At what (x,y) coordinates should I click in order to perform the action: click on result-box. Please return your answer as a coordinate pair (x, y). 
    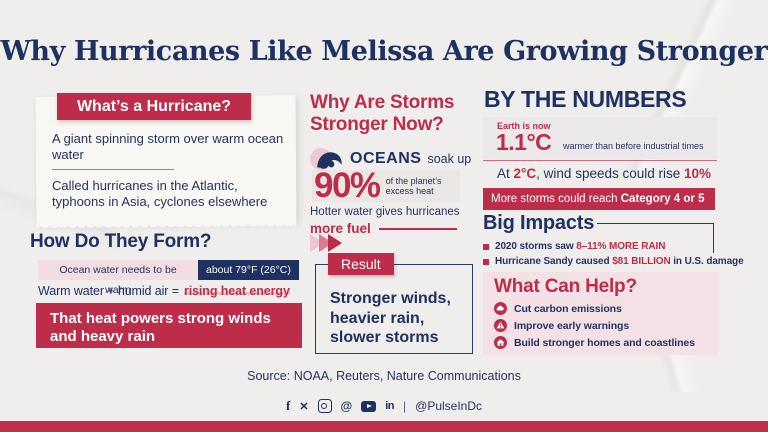
    Looking at the image, I should click on (394, 309).